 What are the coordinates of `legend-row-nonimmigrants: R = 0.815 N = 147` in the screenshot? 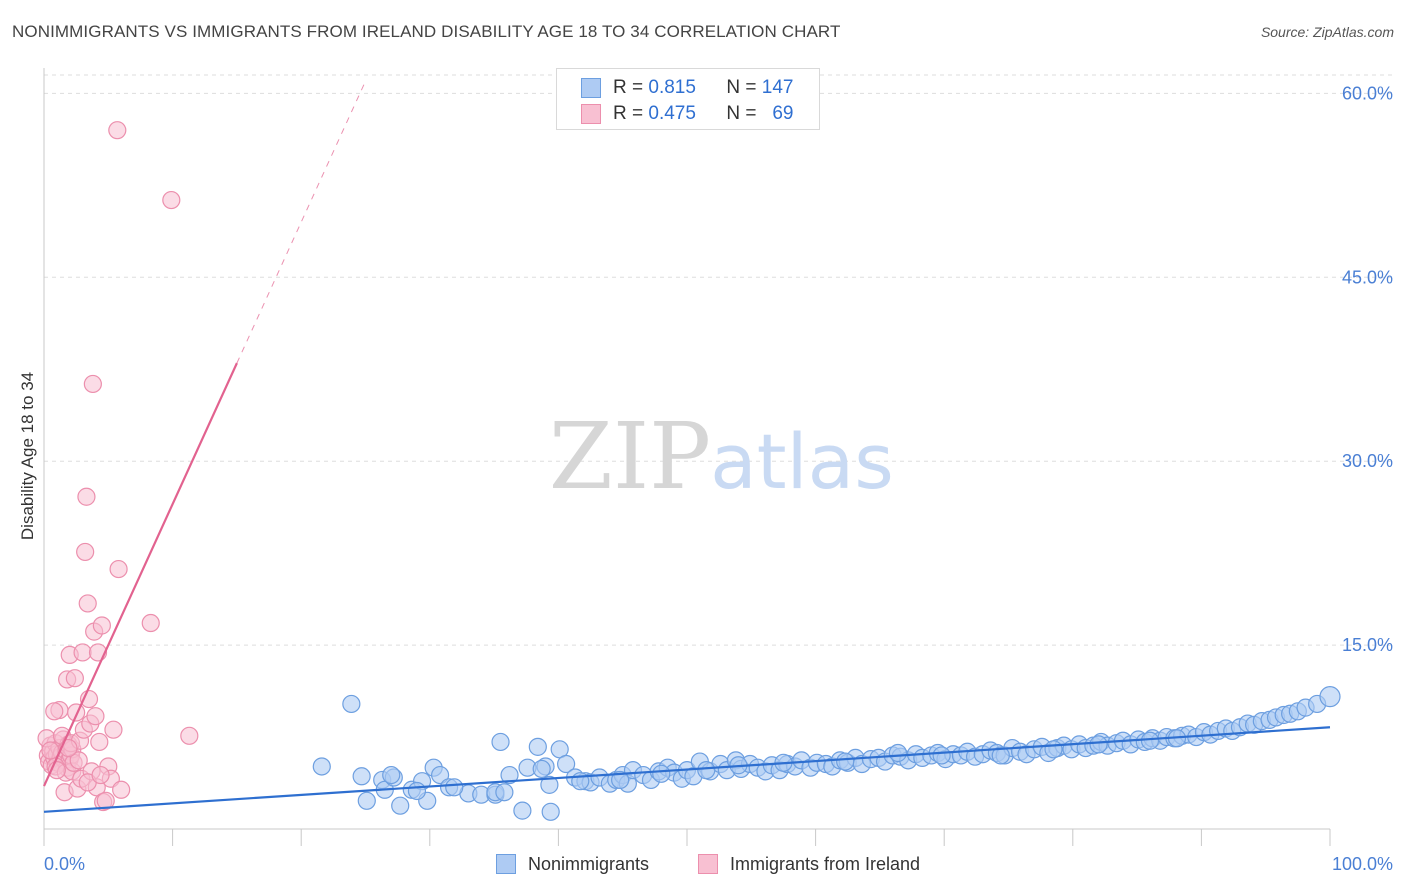 It's located at (687, 88).